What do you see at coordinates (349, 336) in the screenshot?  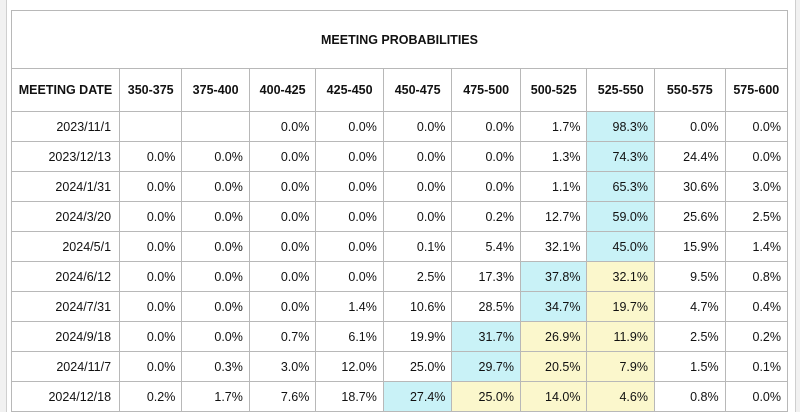 I see `probability-cell: 6.1%` at bounding box center [349, 336].